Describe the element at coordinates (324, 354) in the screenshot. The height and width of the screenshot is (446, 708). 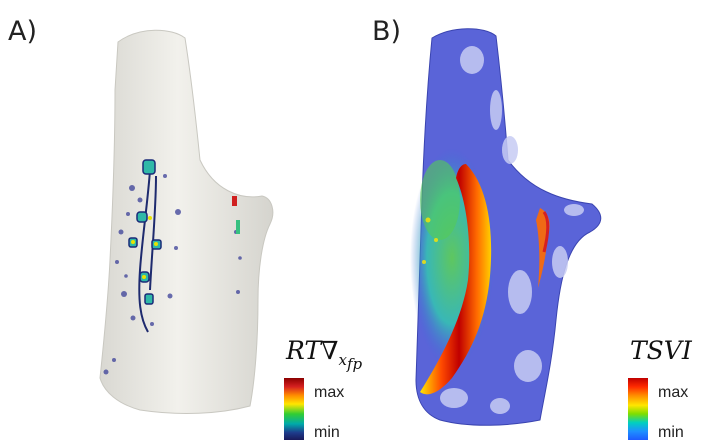
I see `colorbar-a-title: RT∇xfp` at that location.